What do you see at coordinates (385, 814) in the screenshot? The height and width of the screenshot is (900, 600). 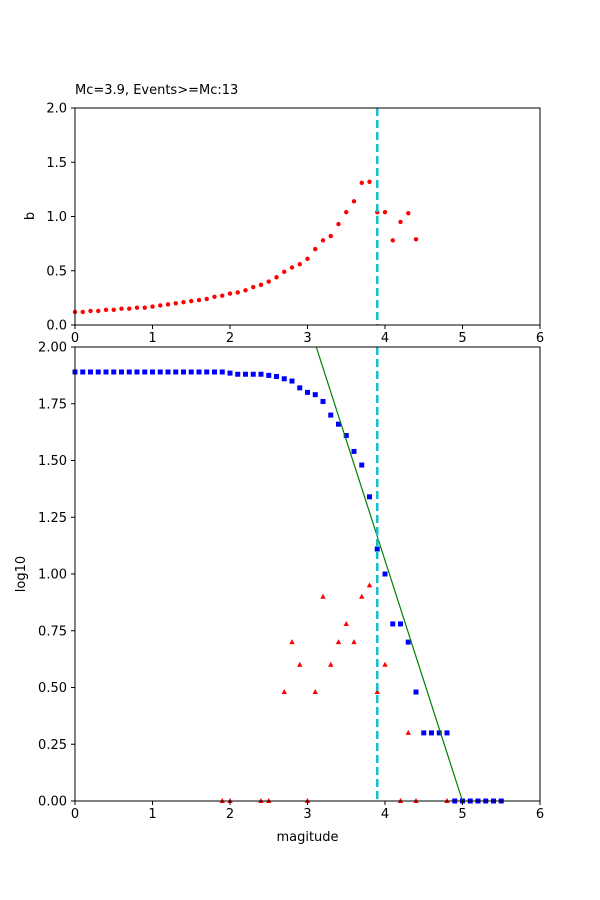 I see `x-tick-label: 4` at bounding box center [385, 814].